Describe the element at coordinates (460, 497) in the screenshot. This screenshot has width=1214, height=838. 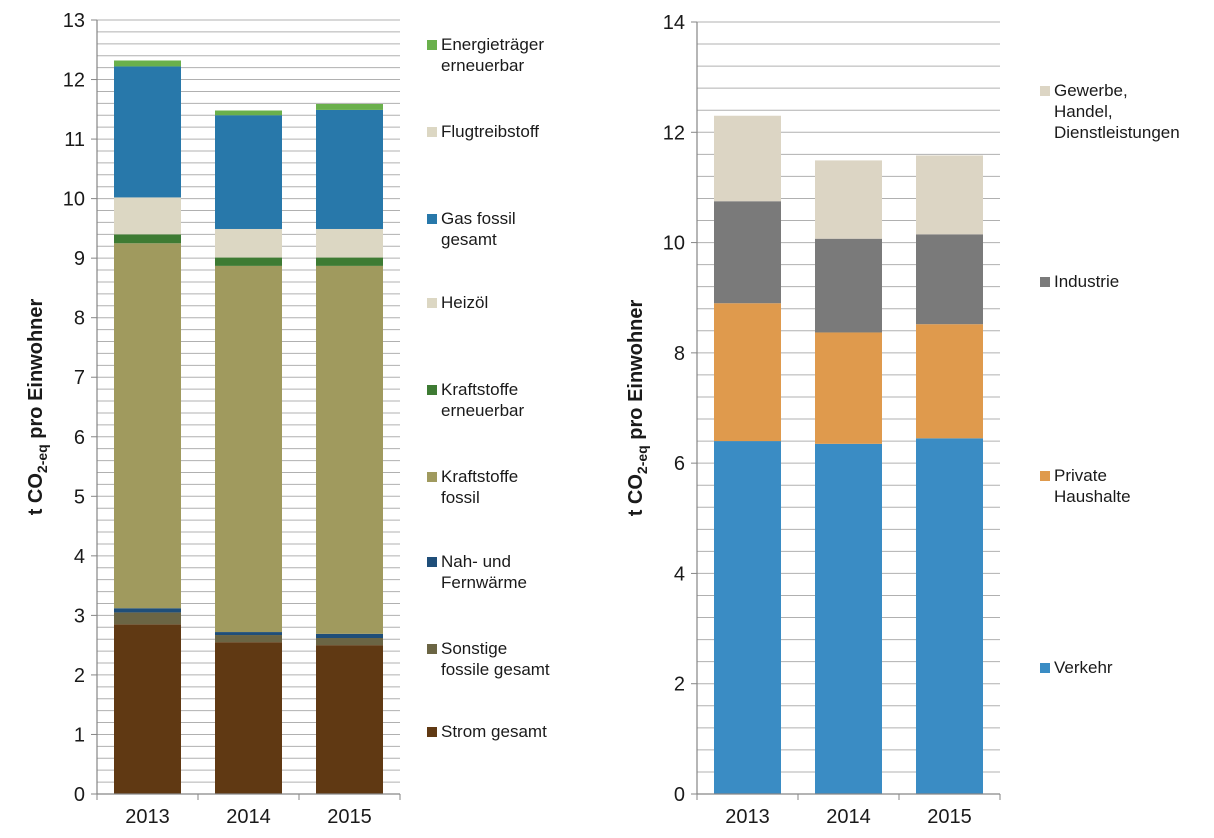
I see `legend-label: fossil` at that location.